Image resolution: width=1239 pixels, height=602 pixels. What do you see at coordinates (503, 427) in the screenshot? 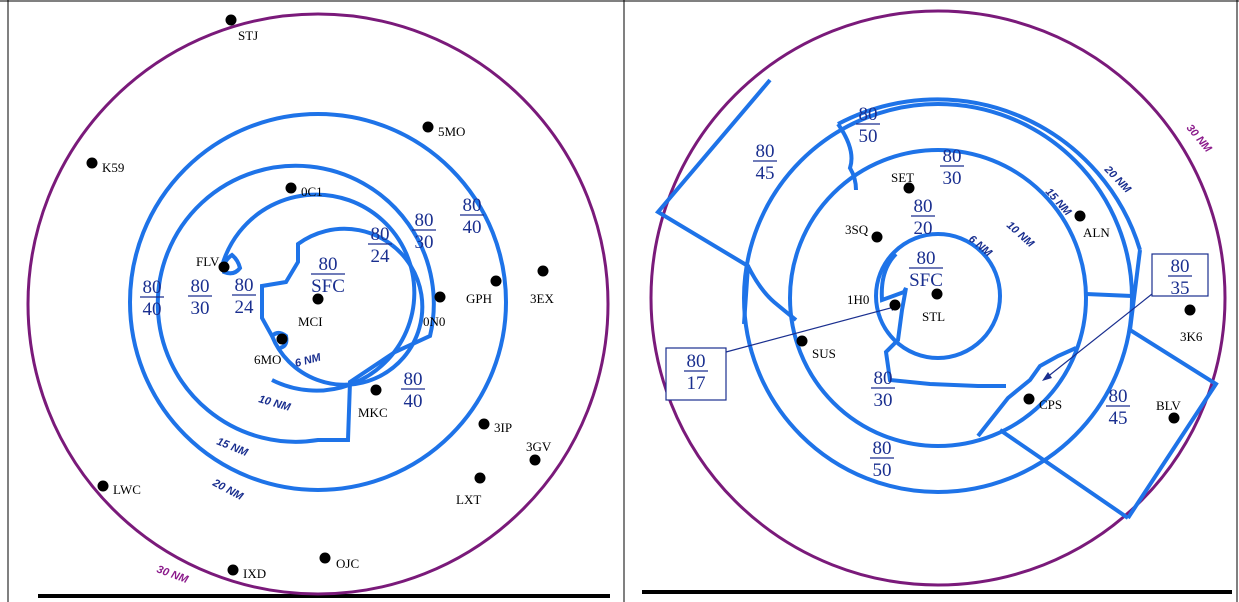
I see `left-airport-label-3ip: 3IP` at bounding box center [503, 427].